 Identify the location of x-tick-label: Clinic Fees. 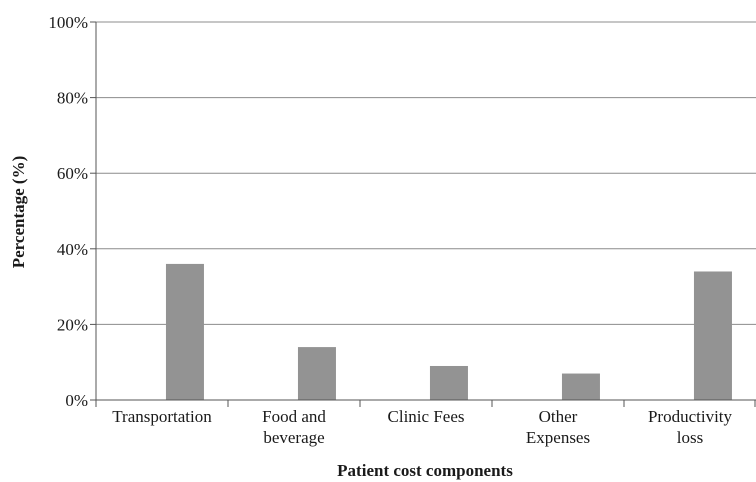
(426, 416).